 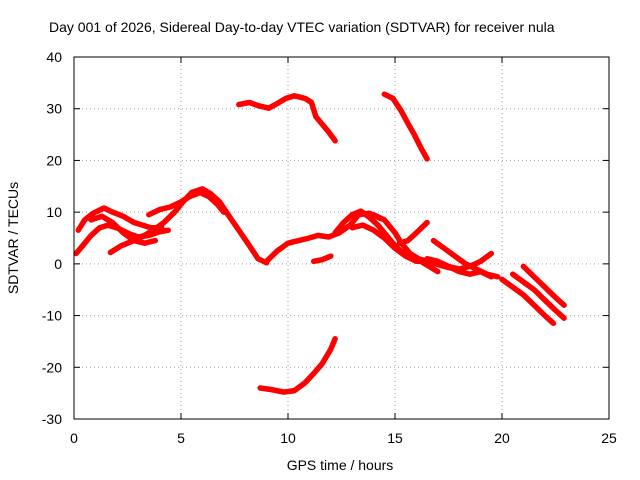 What do you see at coordinates (74, 438) in the screenshot?
I see `x-tick-label: 0` at bounding box center [74, 438].